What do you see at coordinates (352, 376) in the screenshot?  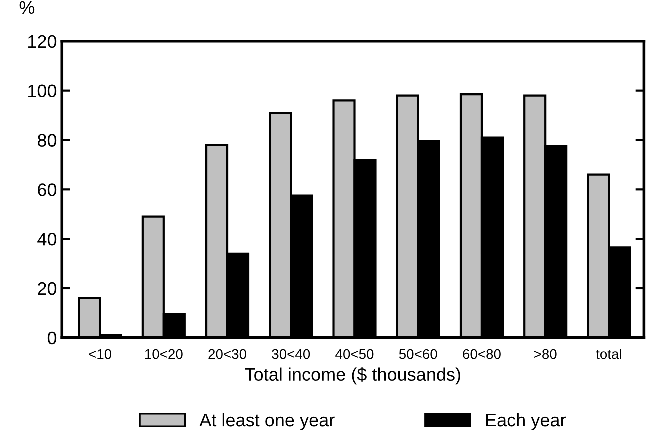 I see `x-axis-title: Total income ($ thousands)` at bounding box center [352, 376].